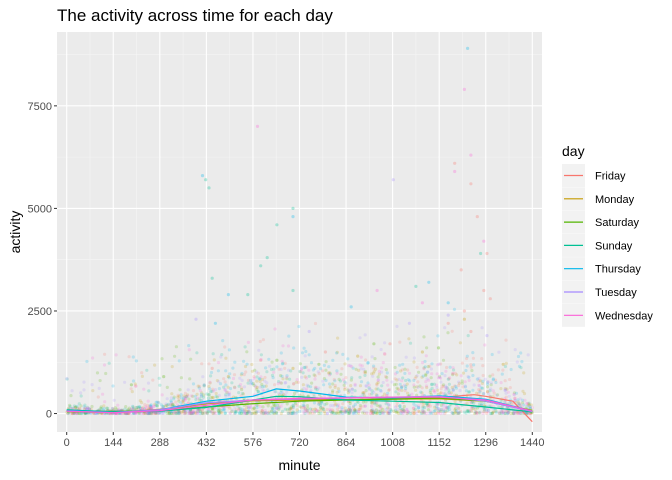 The image size is (672, 480). I want to click on legend-label-friday: Friday, so click(610, 177).